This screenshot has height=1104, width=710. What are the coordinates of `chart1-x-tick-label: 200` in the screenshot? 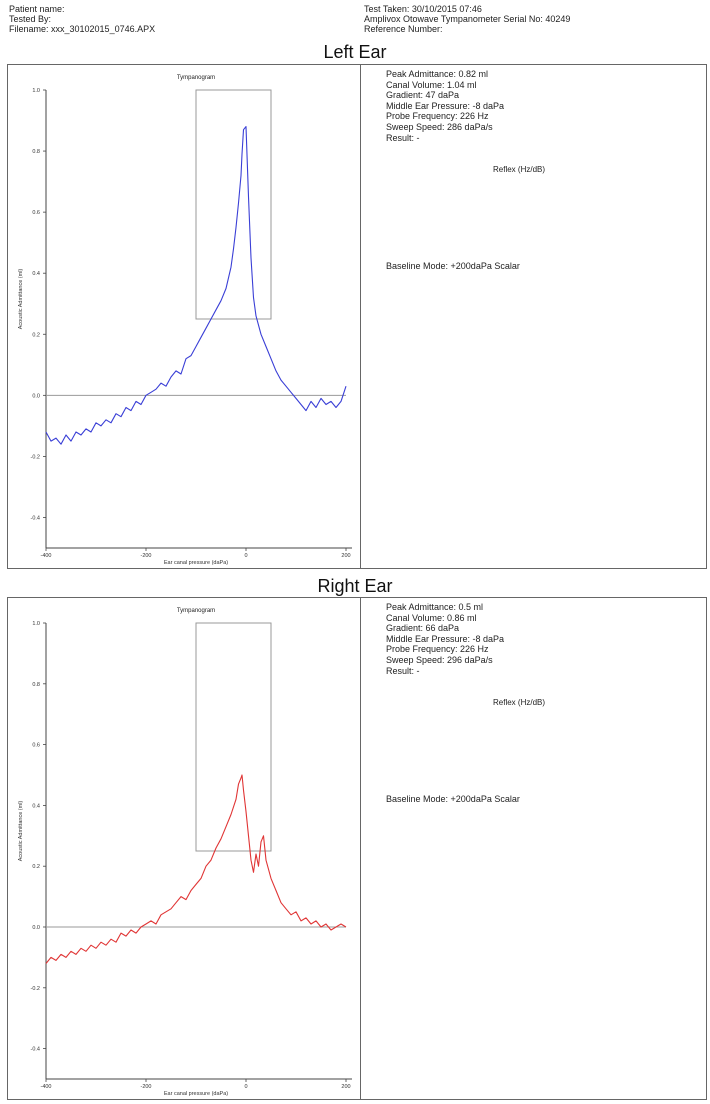 It's located at (345, 1087).